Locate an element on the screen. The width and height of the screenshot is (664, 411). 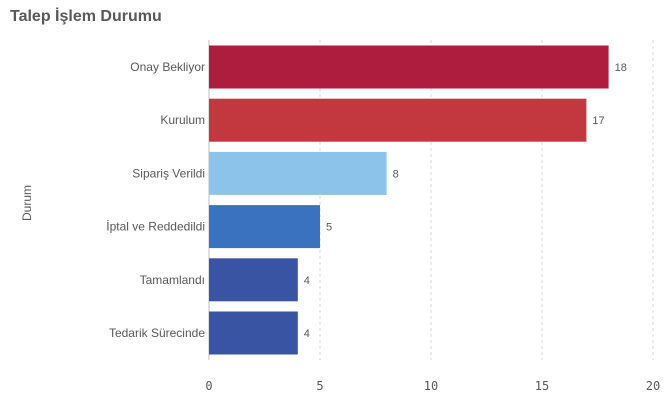
x-axis-ticks: 0 5 10 15 20 is located at coordinates (432, 386).